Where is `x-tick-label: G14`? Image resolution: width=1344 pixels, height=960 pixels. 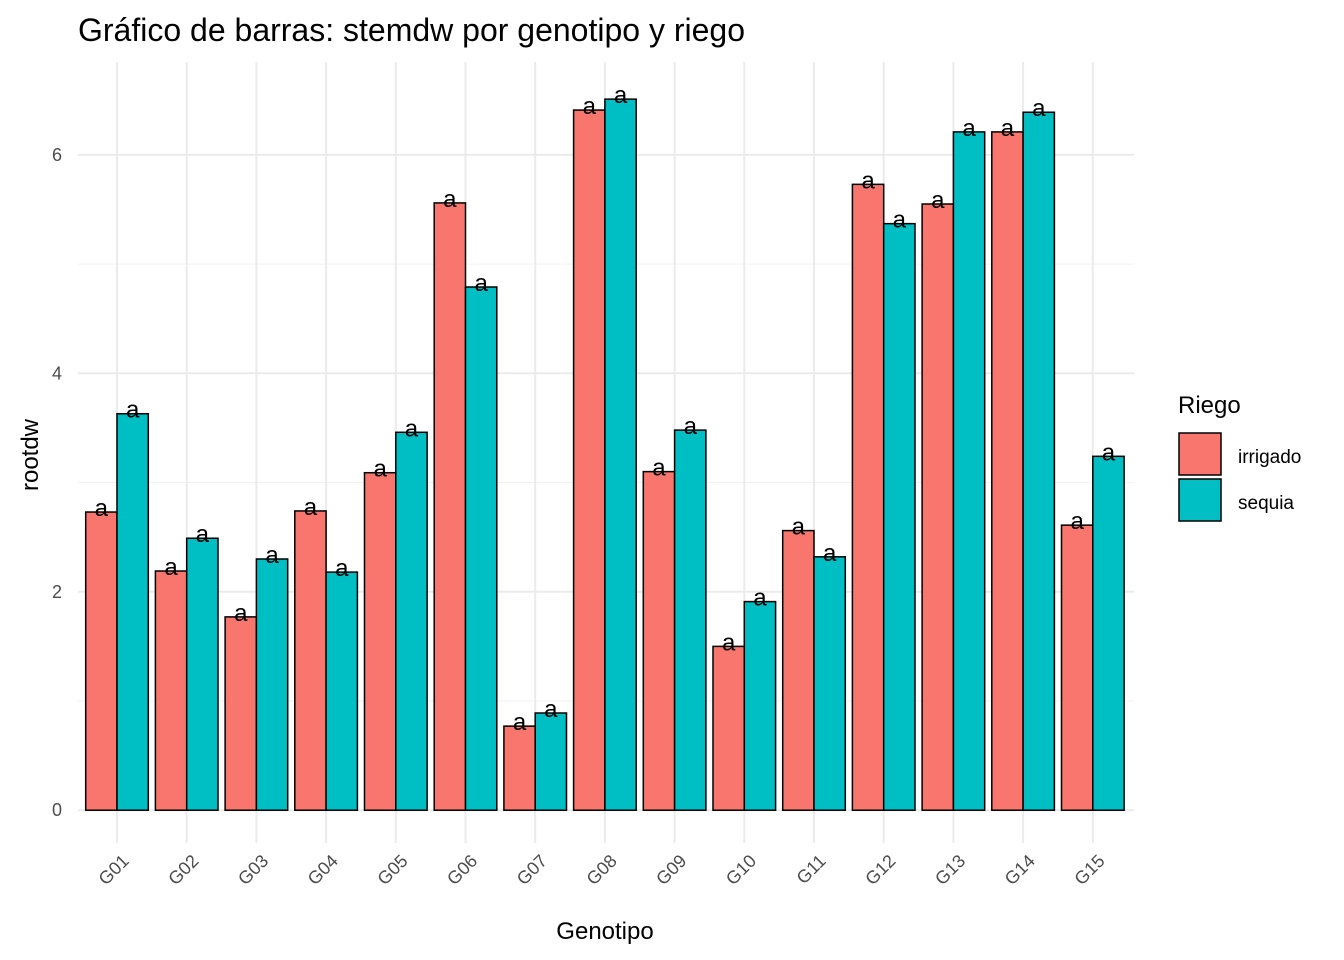 x-tick-label: G14 is located at coordinates (1020, 870).